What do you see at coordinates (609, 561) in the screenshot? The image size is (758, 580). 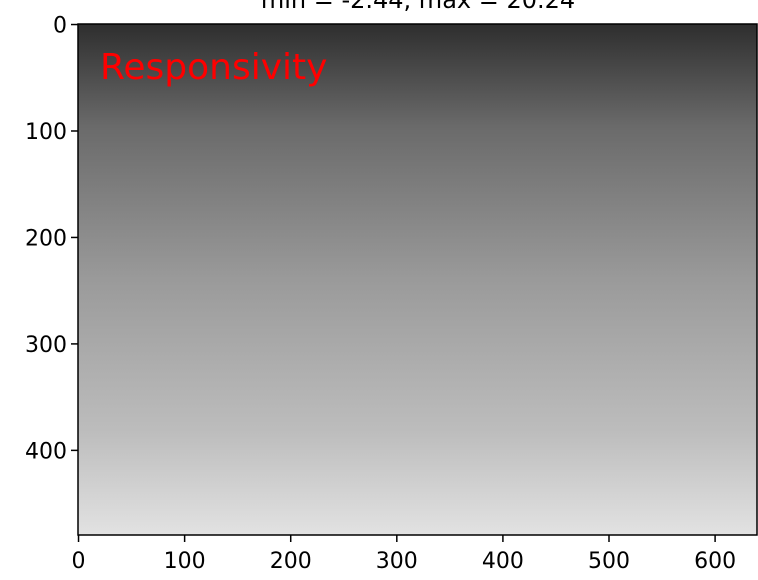 I see `x-tick-label: 500` at bounding box center [609, 561].